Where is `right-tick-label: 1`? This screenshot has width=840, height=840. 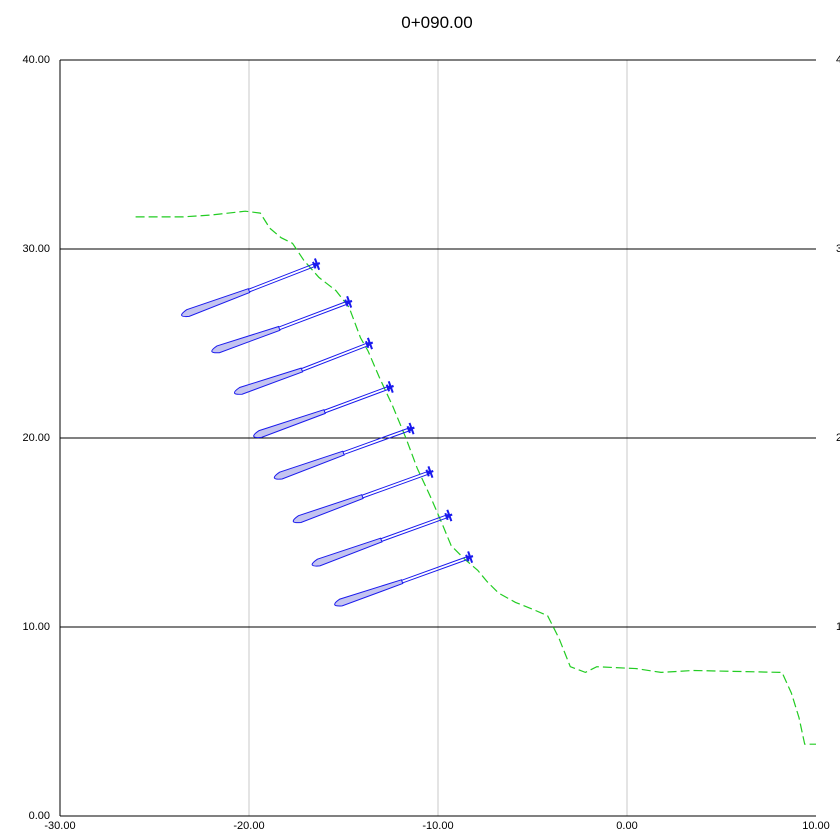 right-tick-label: 1 is located at coordinates (838, 627).